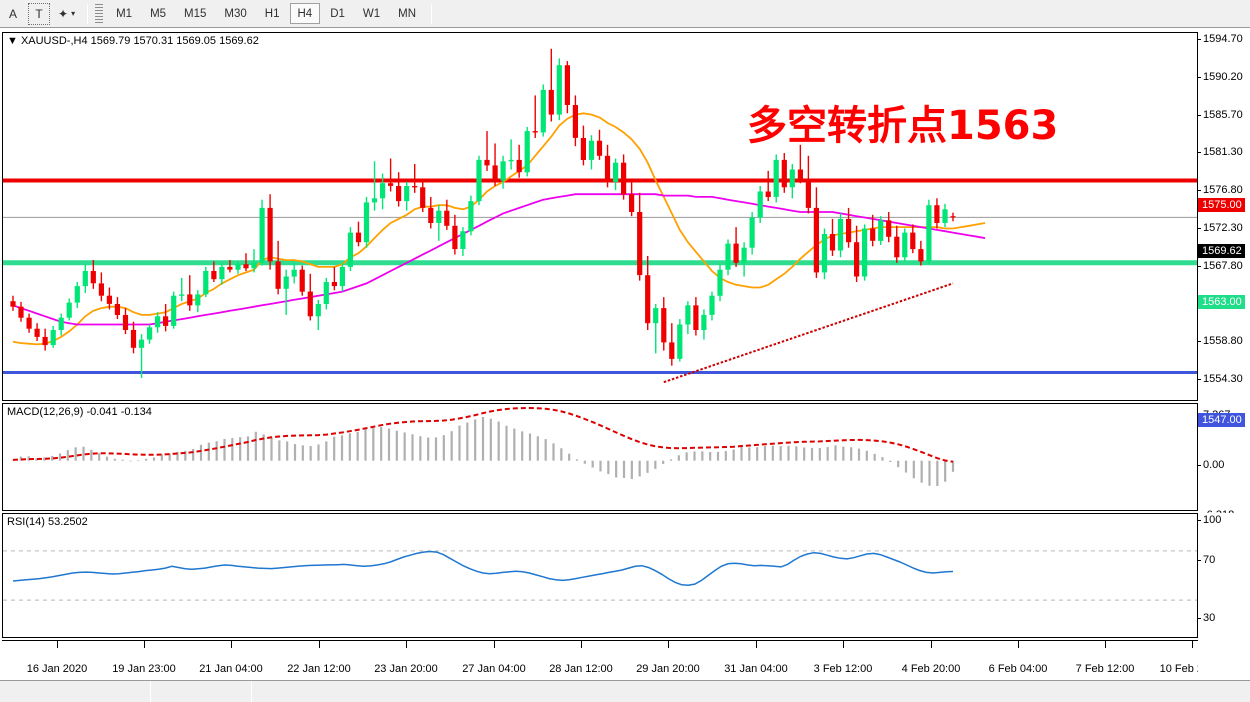  I want to click on timeframe-m15: M15, so click(195, 13).